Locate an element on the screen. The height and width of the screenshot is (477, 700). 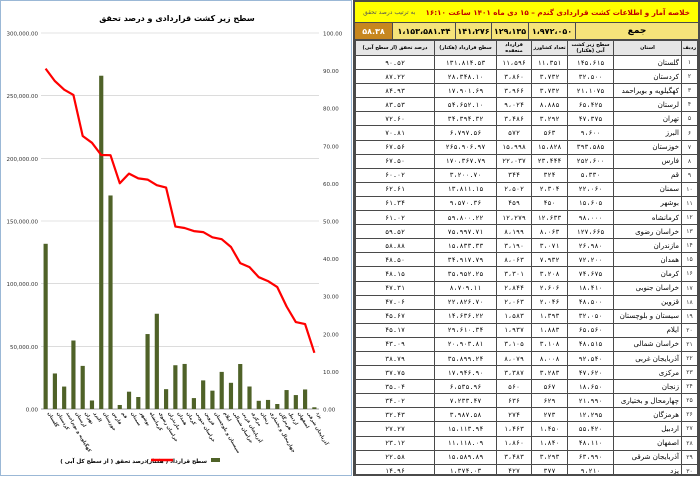
cell-province: ایلام is located at coordinates (647, 330).